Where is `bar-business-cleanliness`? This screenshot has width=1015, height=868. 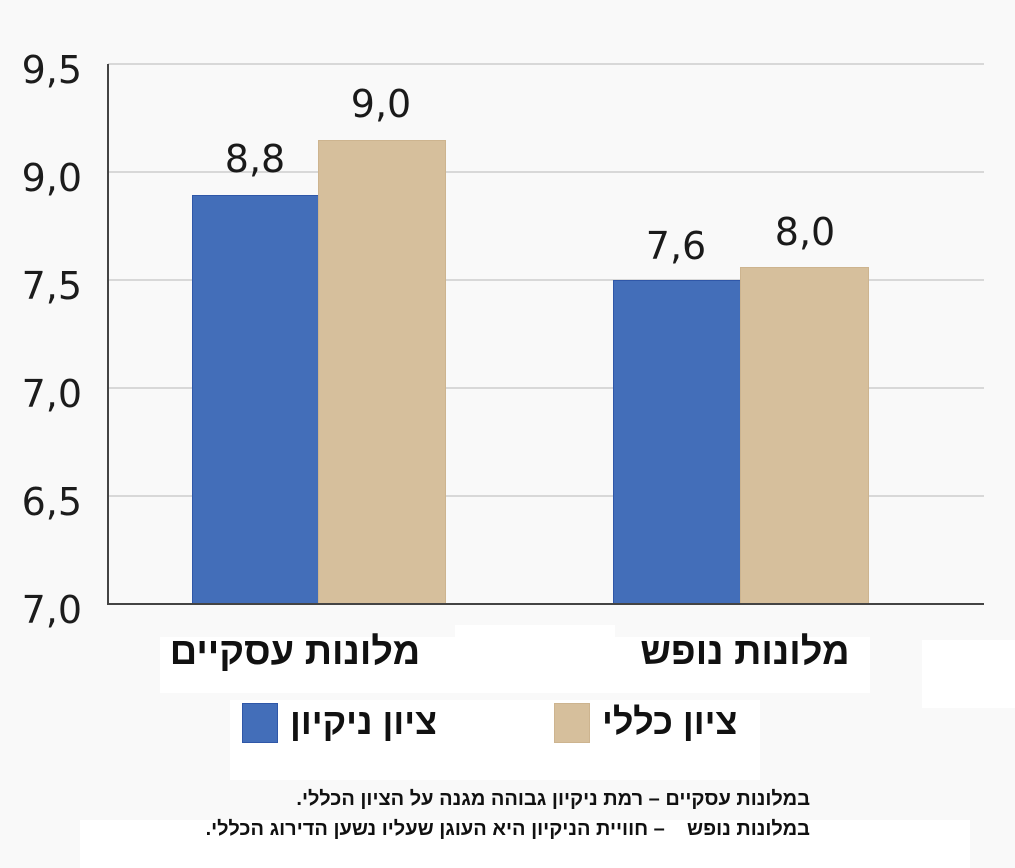
bar-business-cleanliness is located at coordinates (255, 399).